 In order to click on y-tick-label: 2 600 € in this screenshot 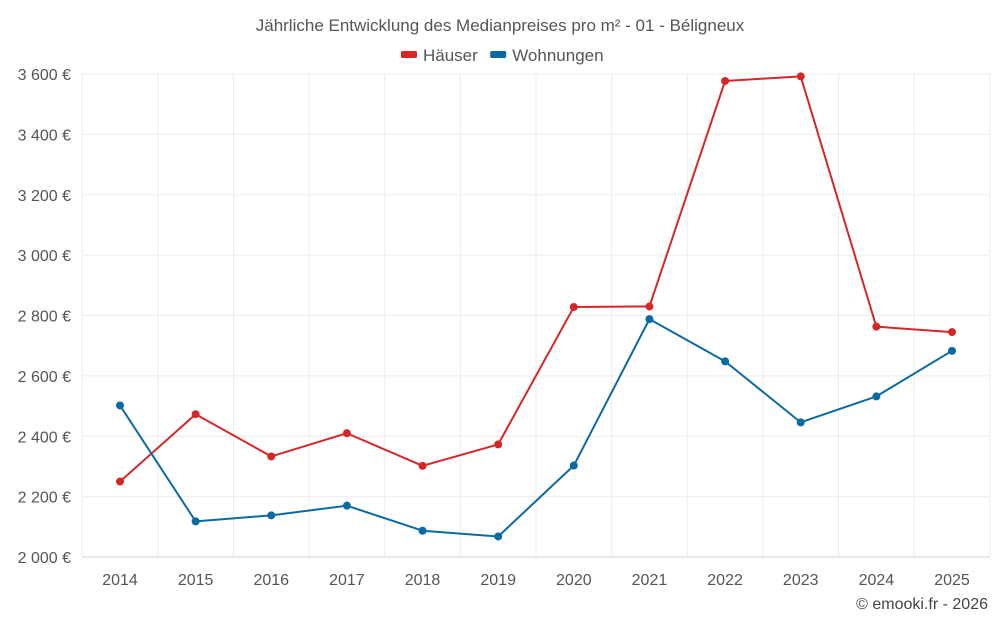, I will do `click(44, 377)`.